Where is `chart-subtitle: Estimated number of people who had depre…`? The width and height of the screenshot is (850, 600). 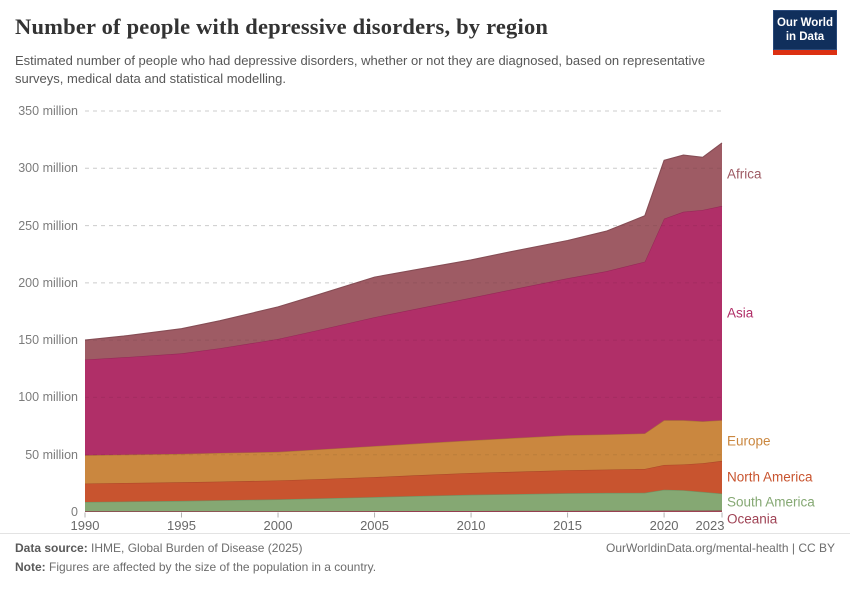
chart-subtitle: Estimated number of people who had depre… is located at coordinates (360, 70).